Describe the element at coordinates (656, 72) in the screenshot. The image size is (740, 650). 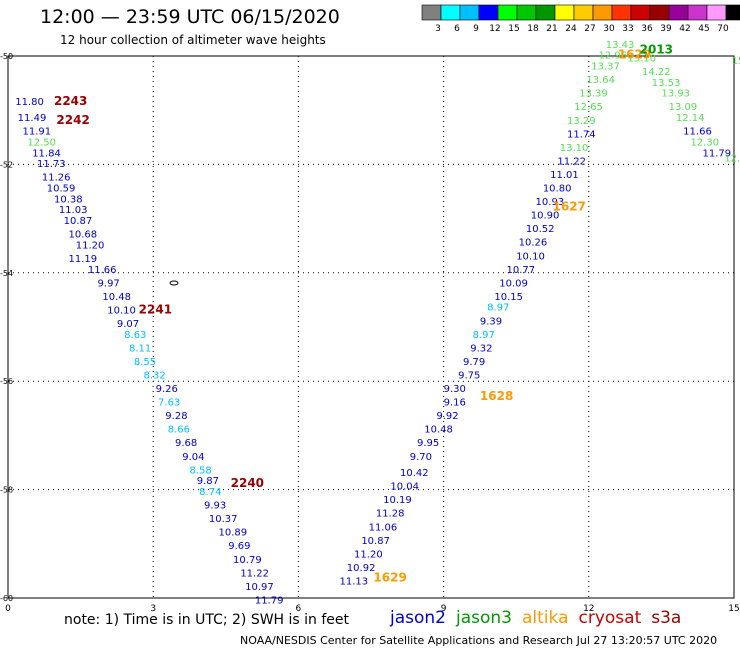
I see `wave-height-value: 14.22` at that location.